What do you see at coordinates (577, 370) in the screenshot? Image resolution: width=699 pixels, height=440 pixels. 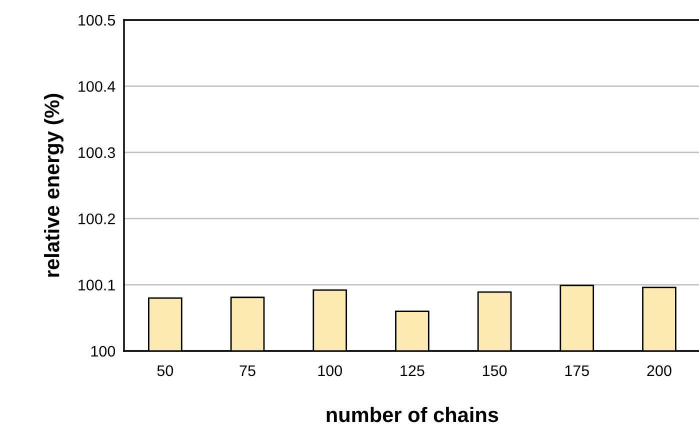 I see `x-tick-label: 175` at bounding box center [577, 370].